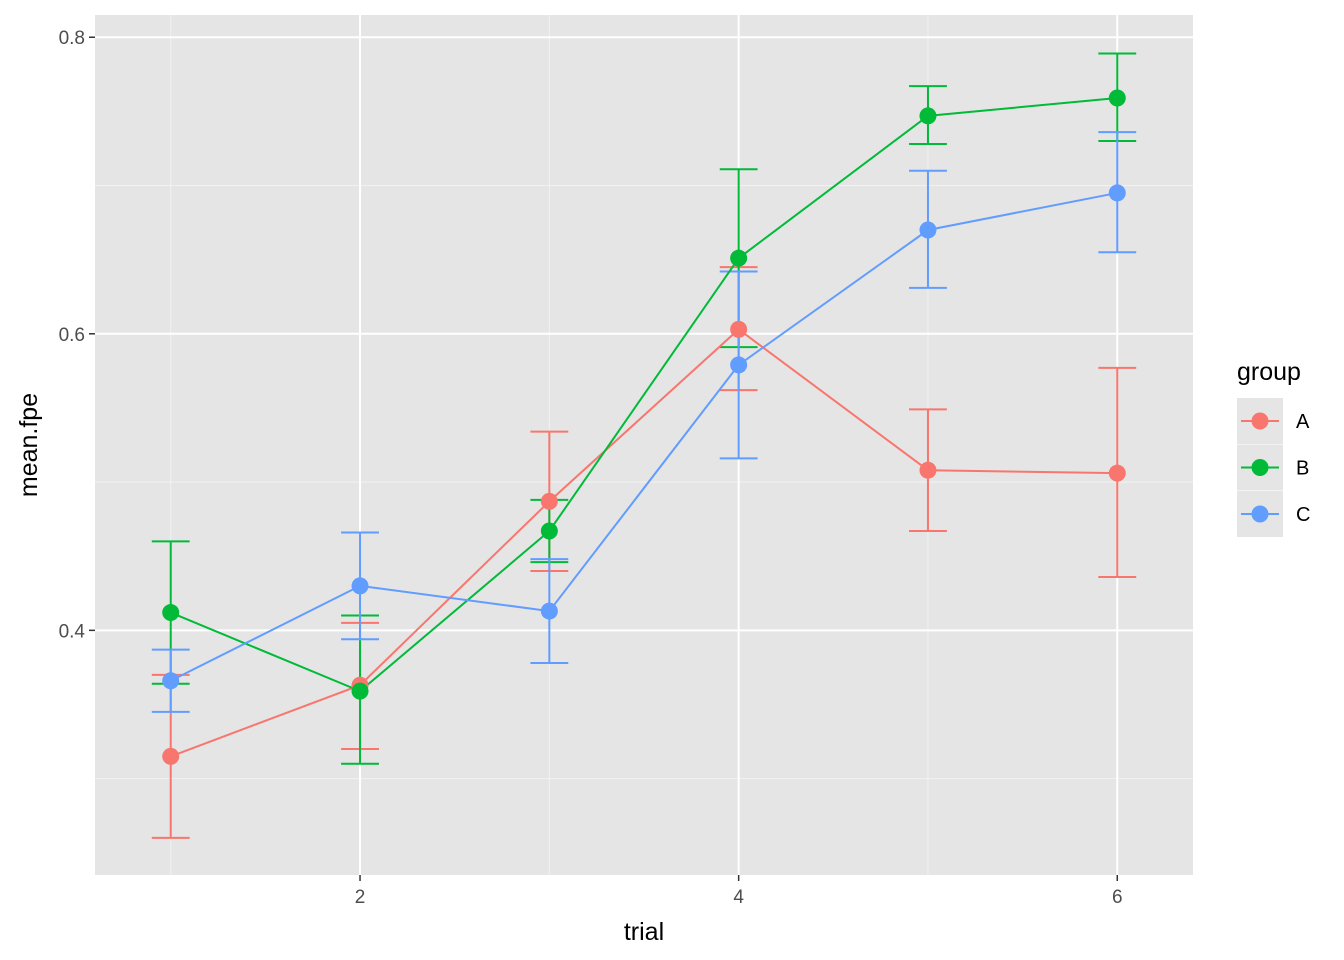  I want to click on y-axis-title: mean.fpe, so click(29, 445).